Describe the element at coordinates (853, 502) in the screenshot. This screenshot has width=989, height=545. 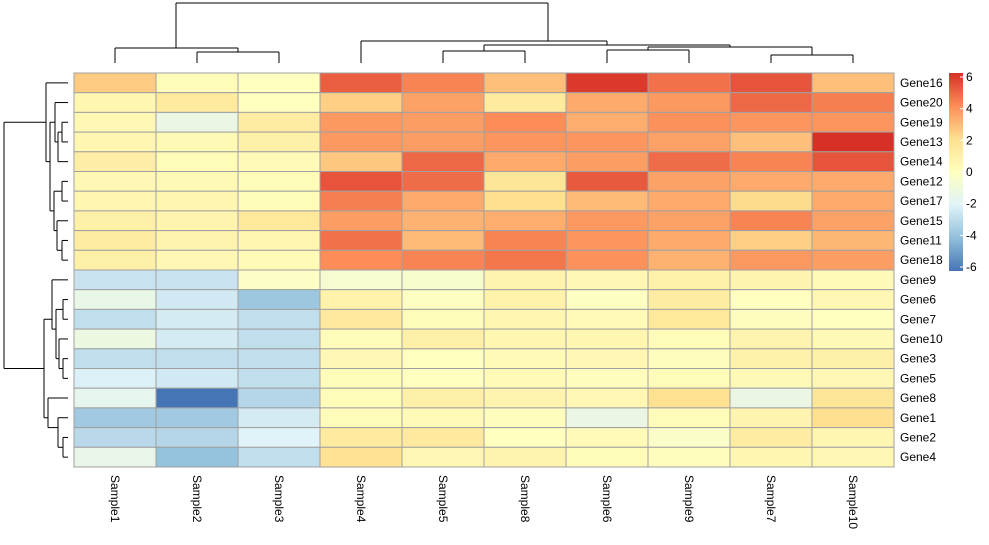
I see `column-label: Sample10` at that location.